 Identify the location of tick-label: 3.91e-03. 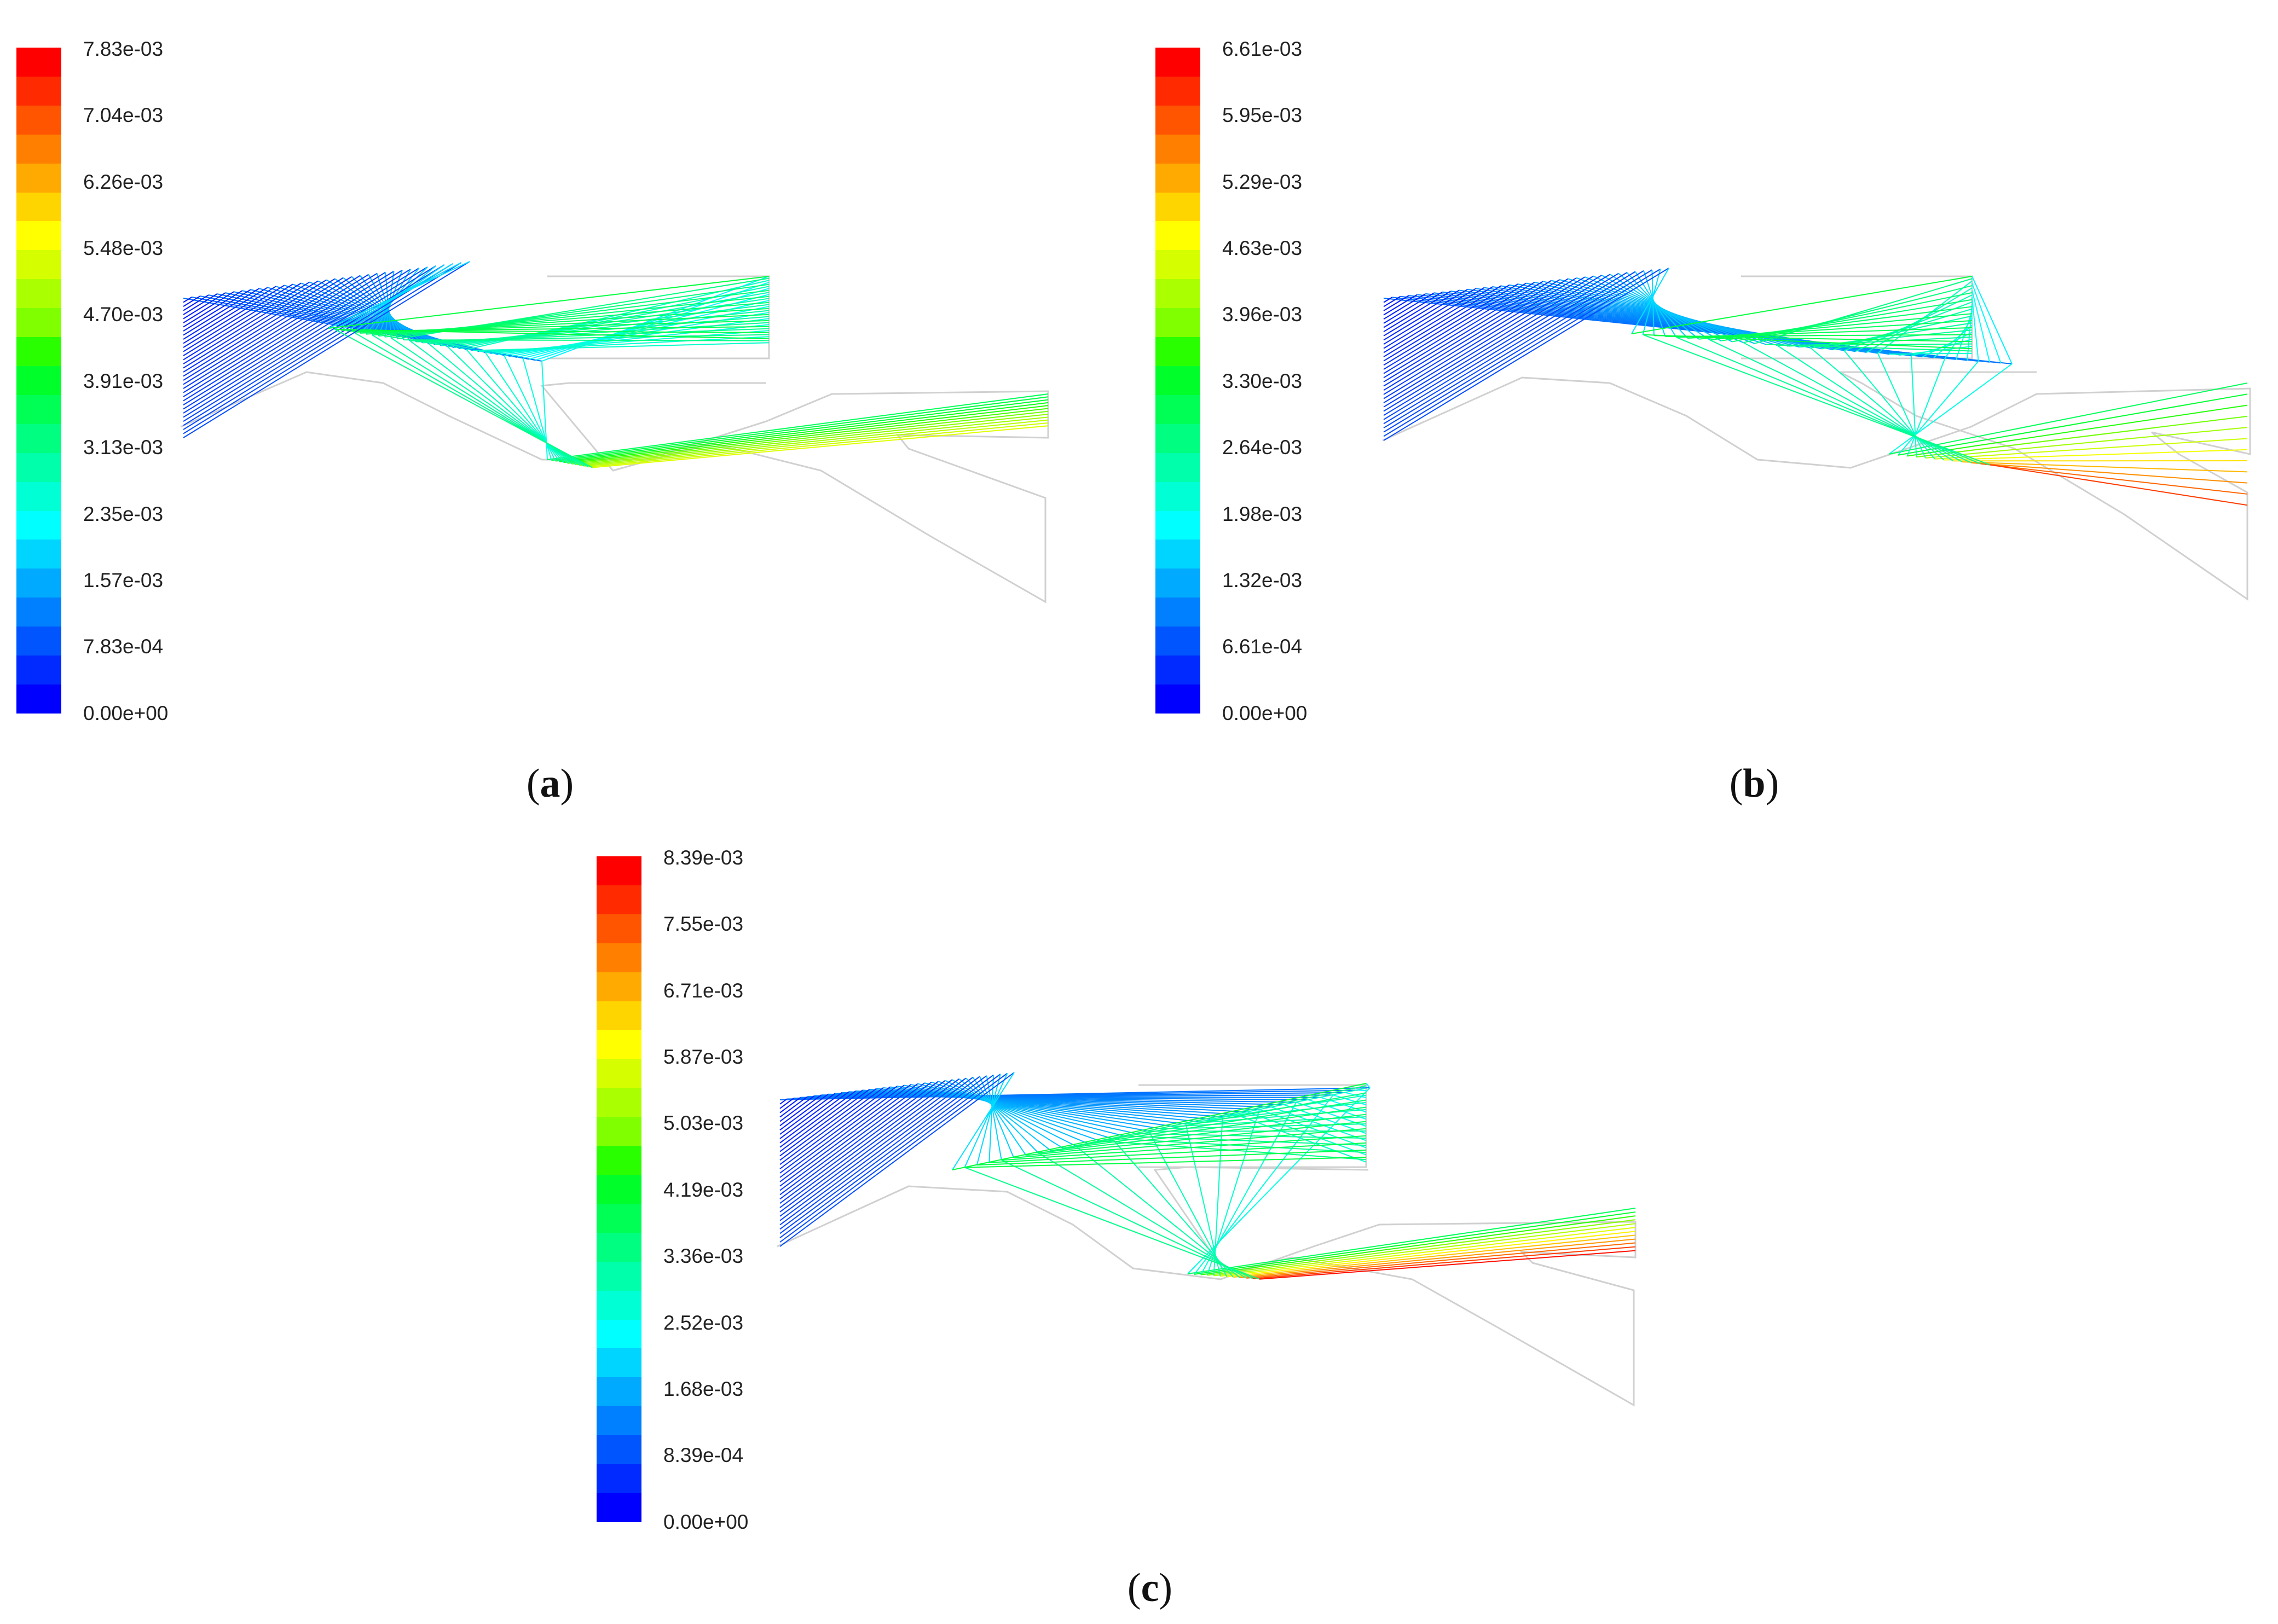
(123, 381).